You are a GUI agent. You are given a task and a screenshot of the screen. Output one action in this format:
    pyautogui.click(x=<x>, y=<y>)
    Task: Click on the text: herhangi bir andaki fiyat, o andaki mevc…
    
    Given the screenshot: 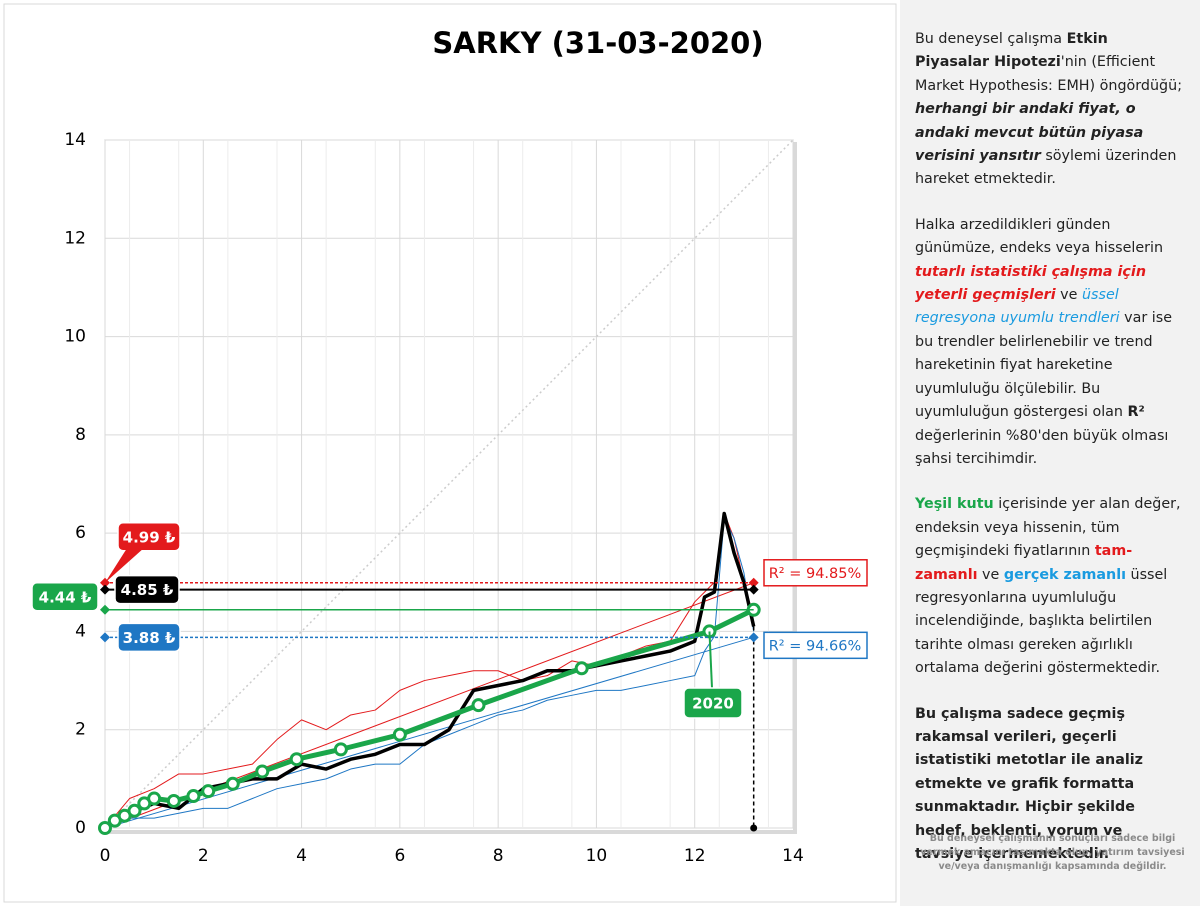 What is the action you would take?
    pyautogui.click(x=1029, y=133)
    